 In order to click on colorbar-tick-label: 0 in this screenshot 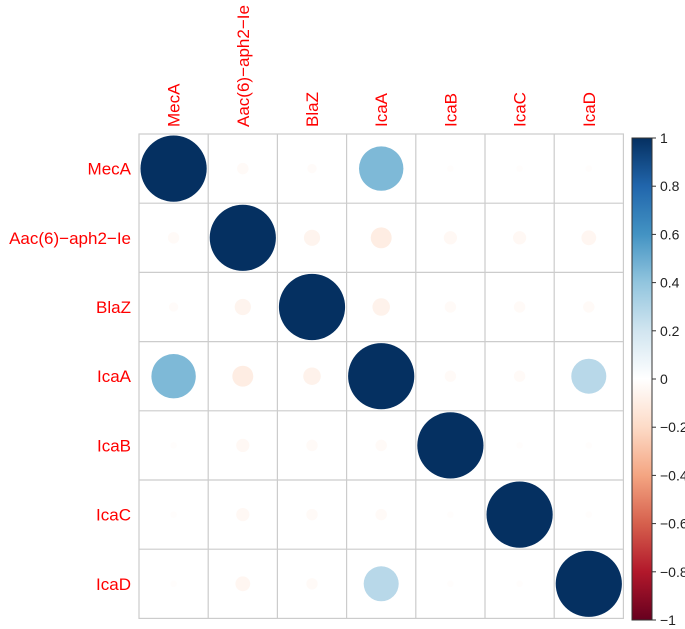, I will do `click(664, 379)`.